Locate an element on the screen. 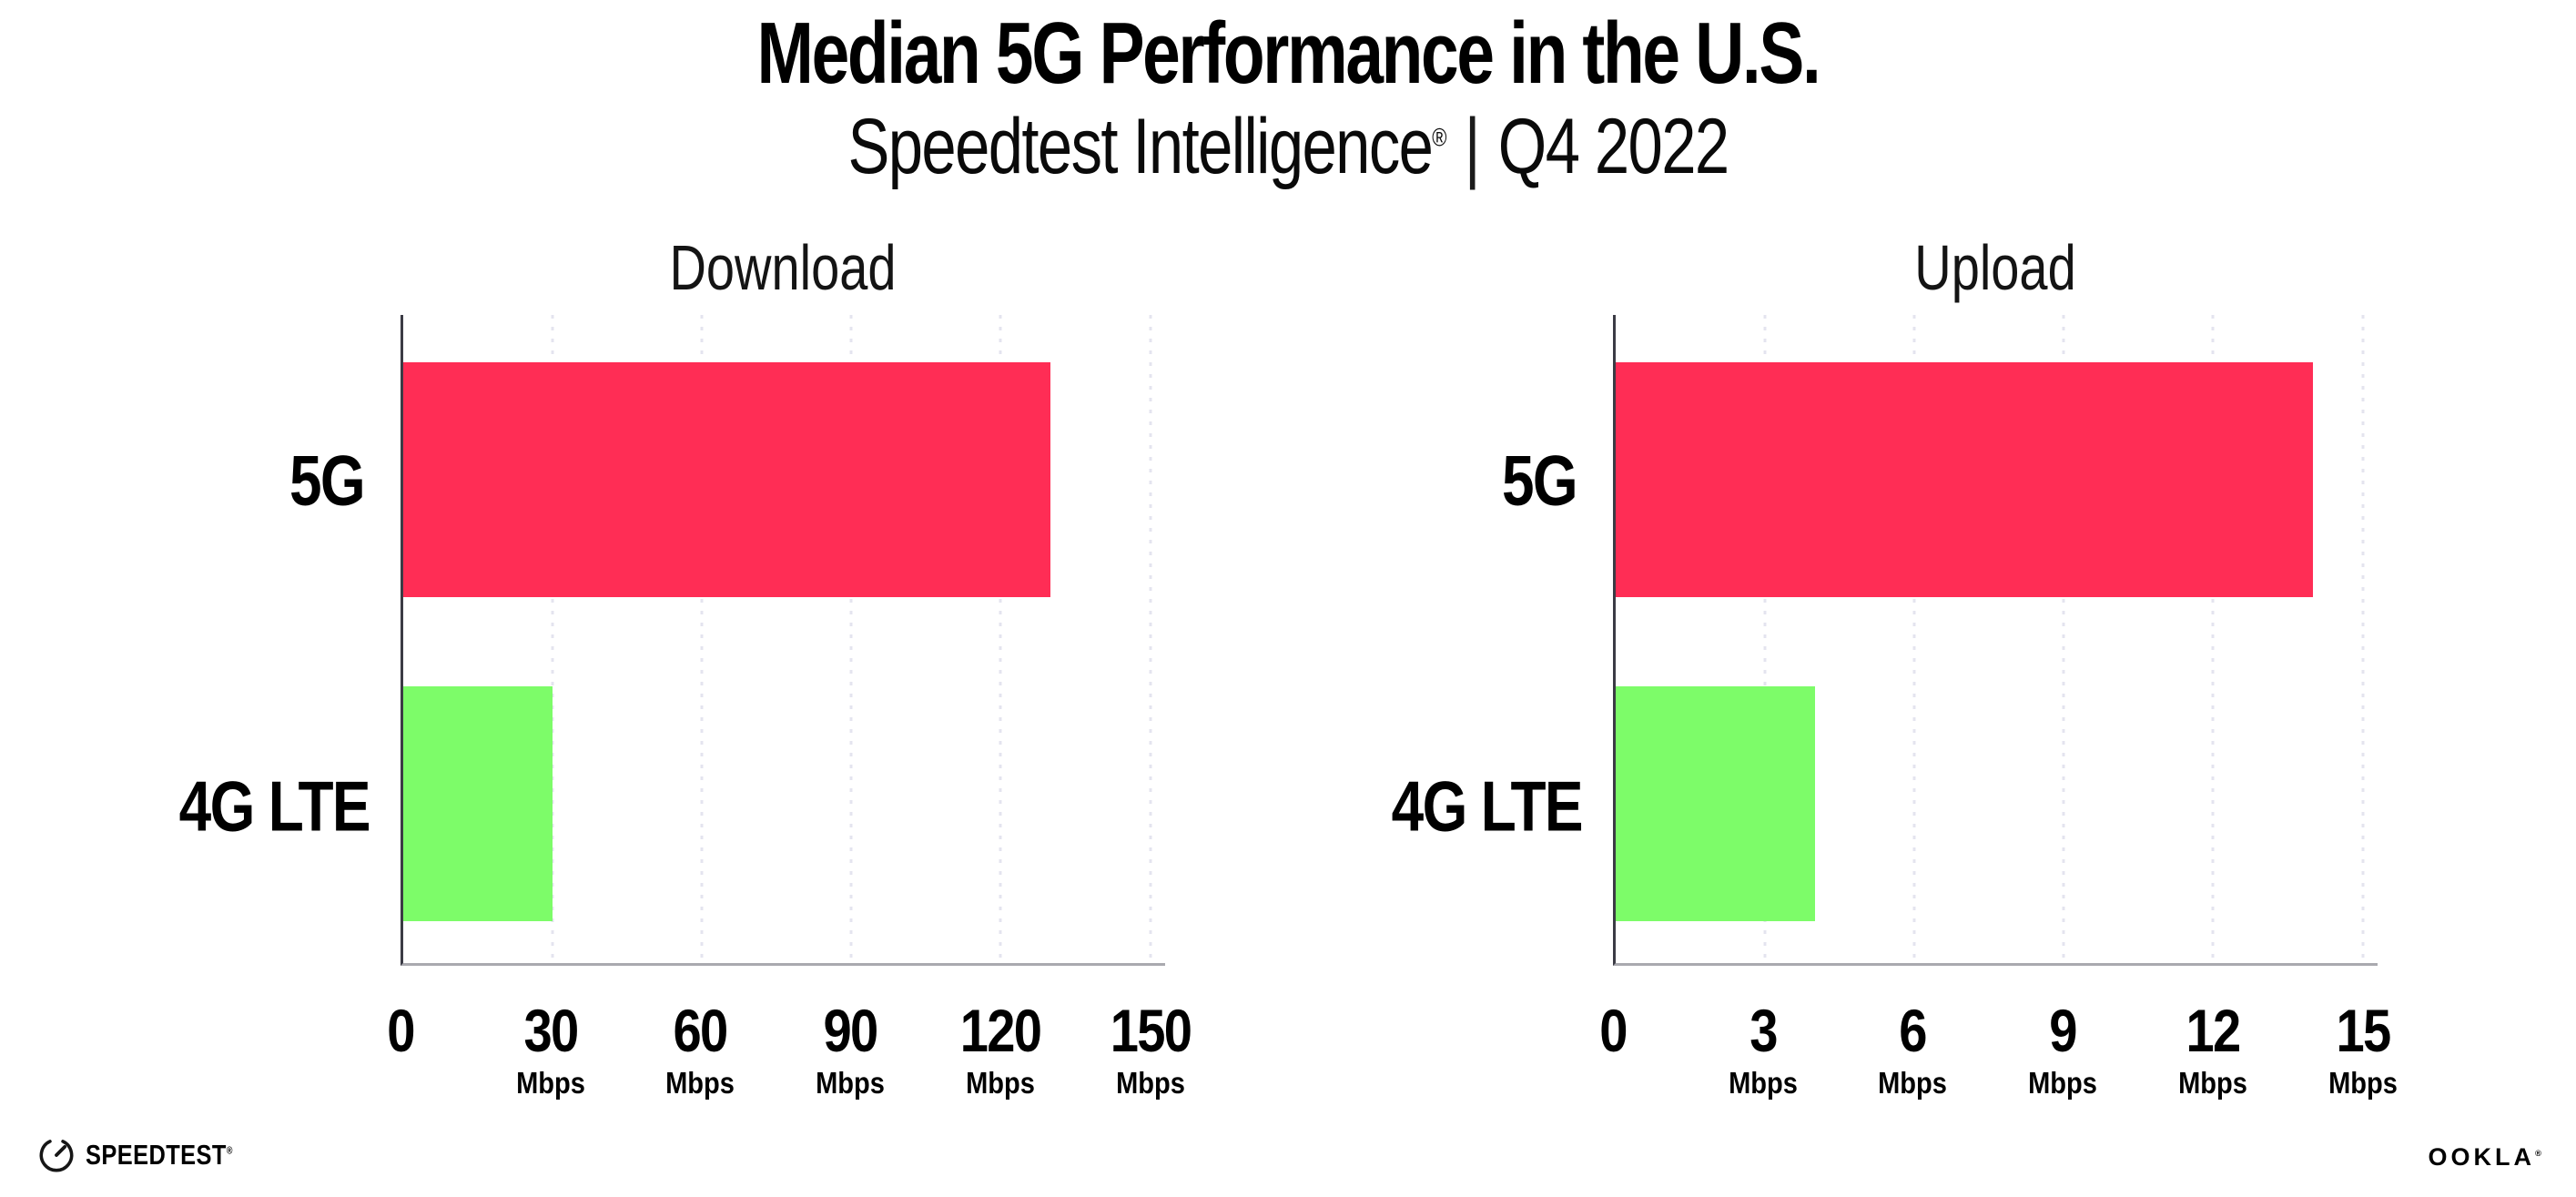  x-axis-tick: 6 Mbps is located at coordinates (1912, 1049).